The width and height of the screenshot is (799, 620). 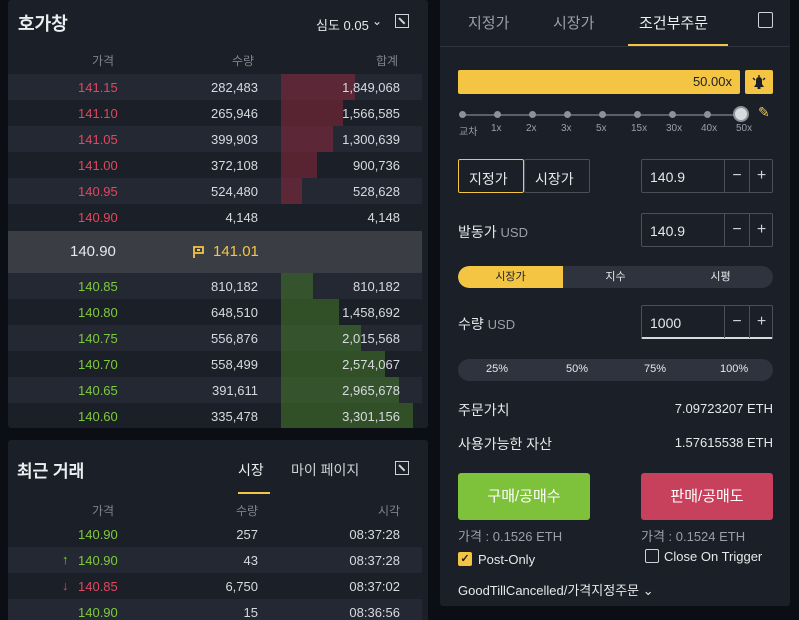 I want to click on ask-row: 140.95 524,480 528,628, so click(x=215, y=191).